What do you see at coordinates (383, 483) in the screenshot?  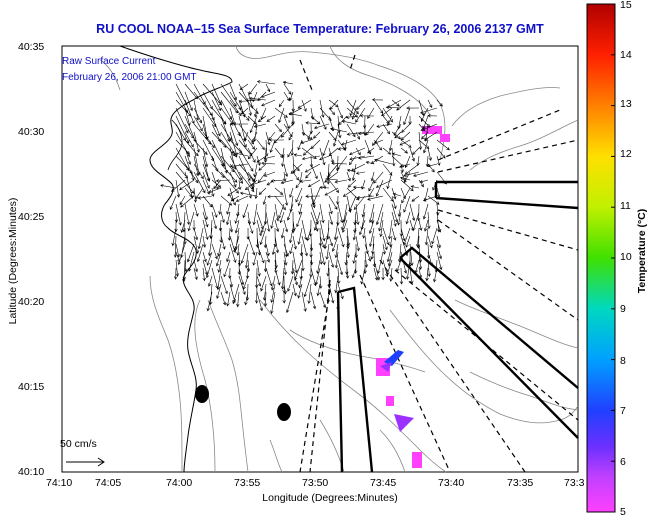 I see `x-tick-label: 73:45` at bounding box center [383, 483].